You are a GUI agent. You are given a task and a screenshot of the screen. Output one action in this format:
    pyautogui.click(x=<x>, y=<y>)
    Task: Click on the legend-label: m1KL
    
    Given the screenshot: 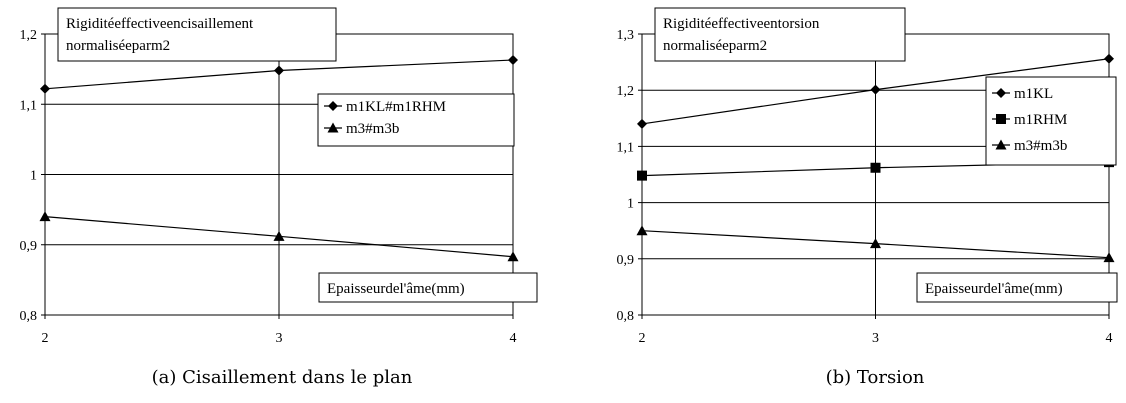 What is the action you would take?
    pyautogui.click(x=1033, y=94)
    